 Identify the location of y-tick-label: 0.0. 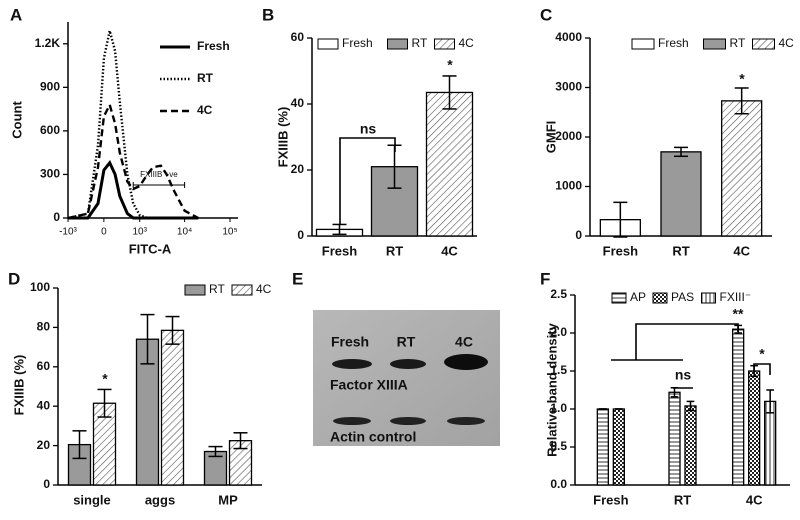
(558, 484).